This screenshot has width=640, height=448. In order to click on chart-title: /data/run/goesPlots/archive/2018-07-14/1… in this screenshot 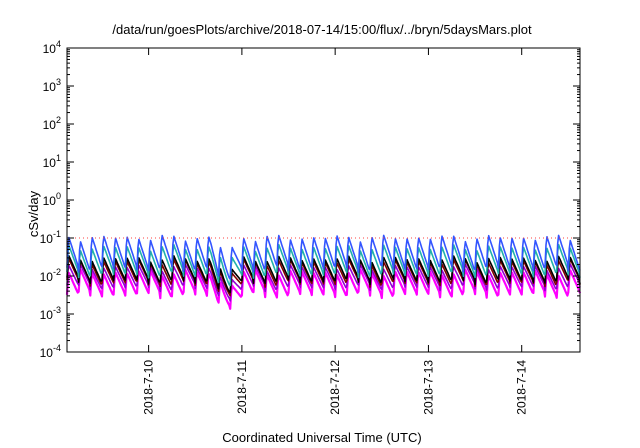, I will do `click(322, 29)`.